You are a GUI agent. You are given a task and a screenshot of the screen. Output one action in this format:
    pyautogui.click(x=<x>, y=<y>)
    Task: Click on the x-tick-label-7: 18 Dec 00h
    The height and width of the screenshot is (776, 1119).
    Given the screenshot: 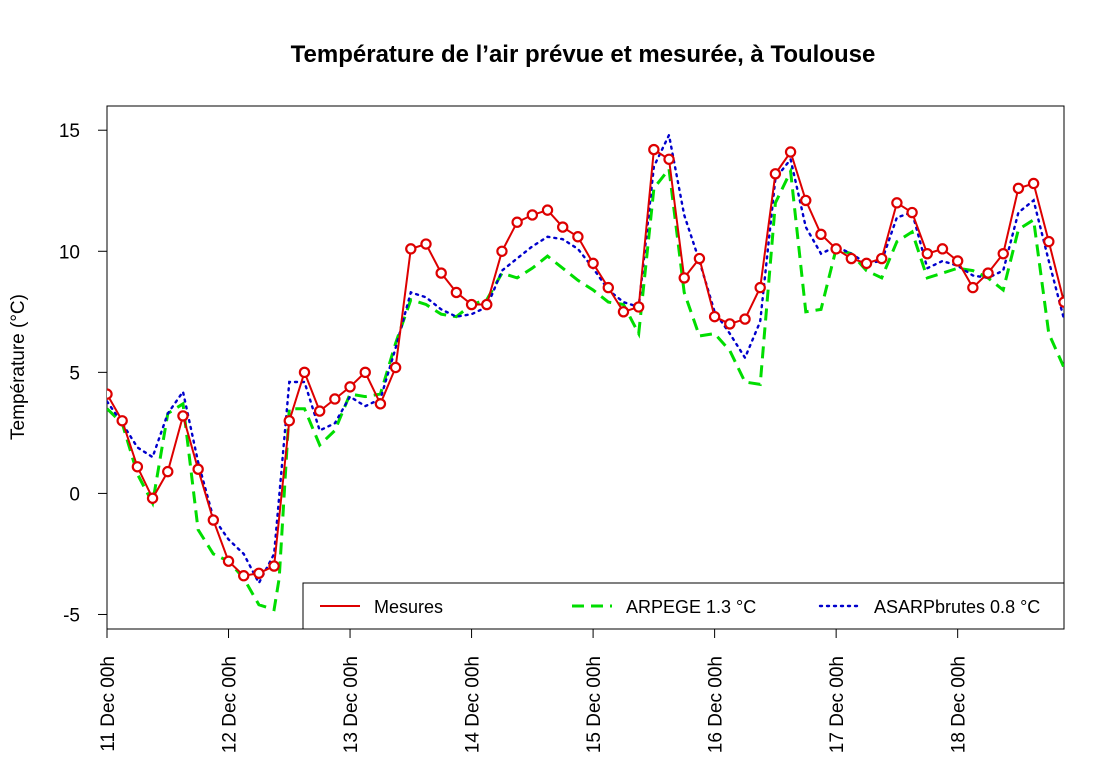 What is the action you would take?
    pyautogui.click(x=959, y=704)
    